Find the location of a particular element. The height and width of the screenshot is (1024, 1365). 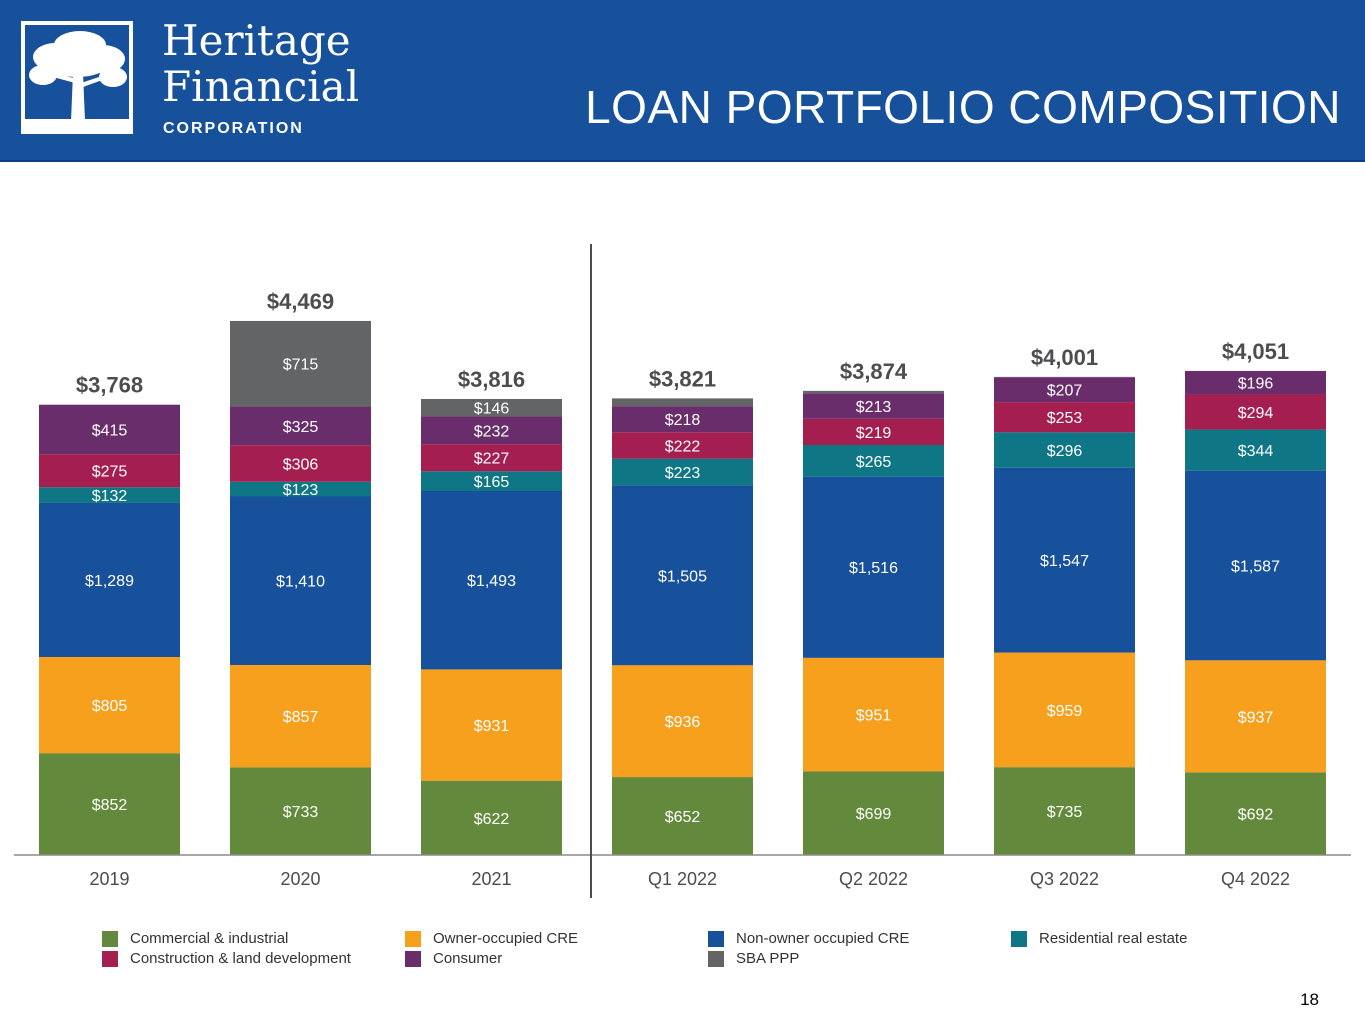

data-label: $1,547 is located at coordinates (1064, 561).